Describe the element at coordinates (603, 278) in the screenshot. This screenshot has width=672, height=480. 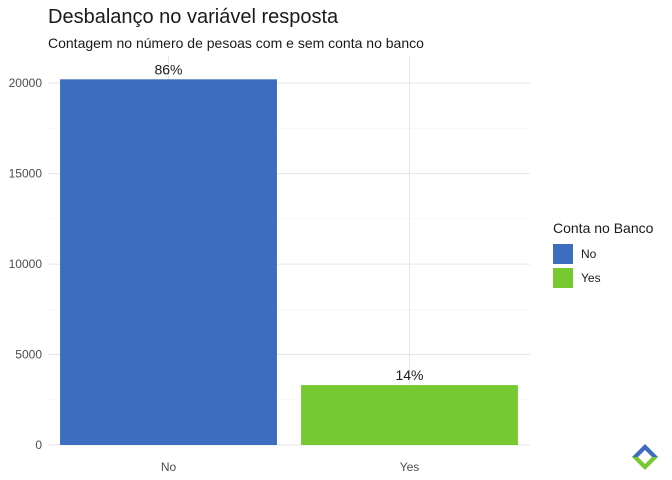
I see `legend-item-yes: Yes` at that location.